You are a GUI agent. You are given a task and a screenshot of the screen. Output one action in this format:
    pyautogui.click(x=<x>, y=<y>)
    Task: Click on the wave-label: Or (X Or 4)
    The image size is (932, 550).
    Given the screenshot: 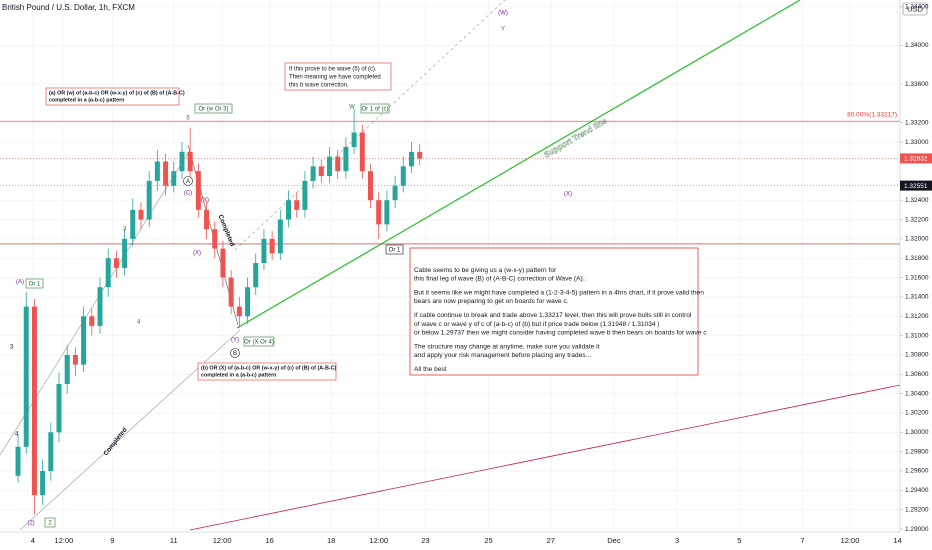 What is the action you would take?
    pyautogui.click(x=259, y=343)
    